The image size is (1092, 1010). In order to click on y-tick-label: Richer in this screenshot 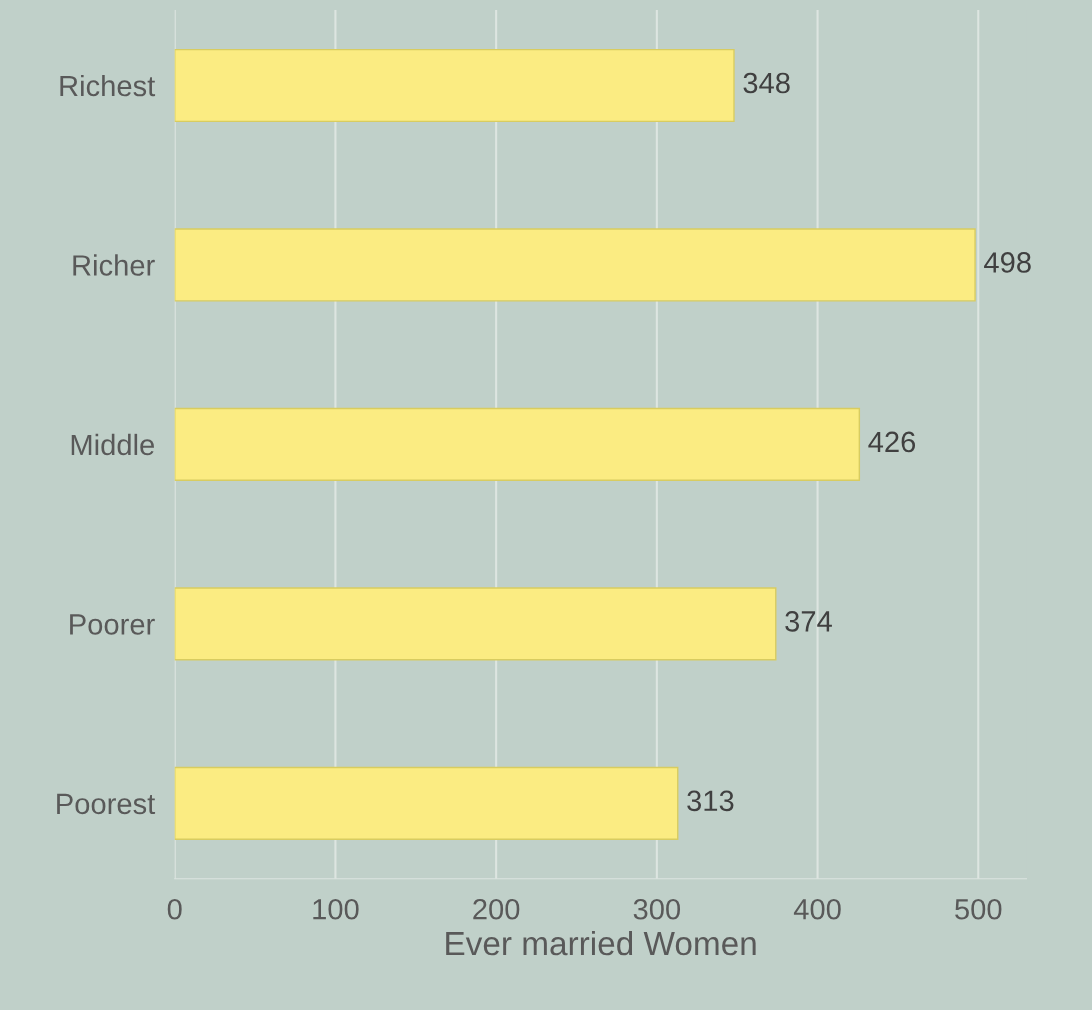, I will do `click(114, 265)`.